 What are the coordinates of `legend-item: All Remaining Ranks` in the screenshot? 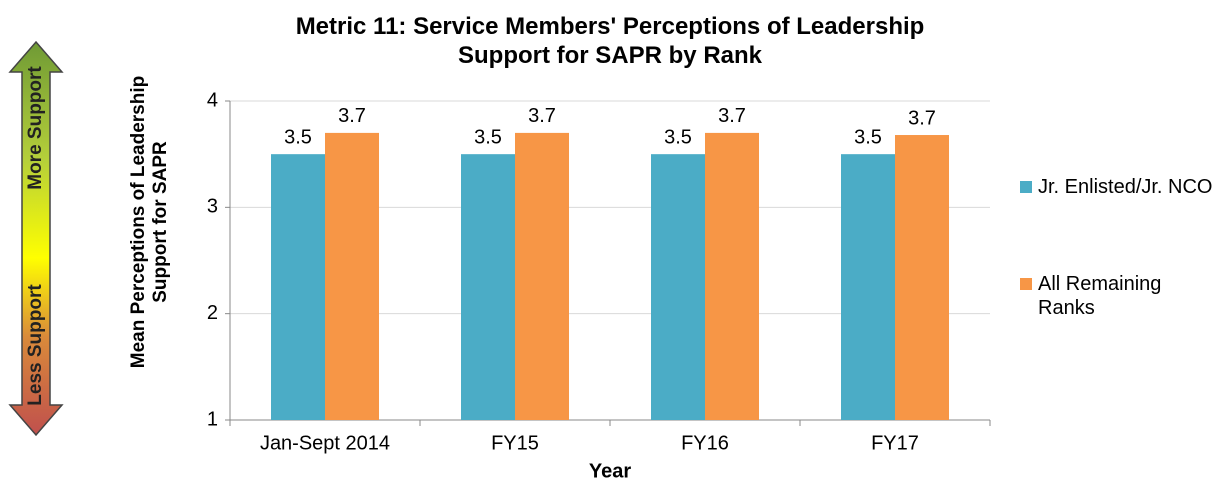 It's located at (1116, 296).